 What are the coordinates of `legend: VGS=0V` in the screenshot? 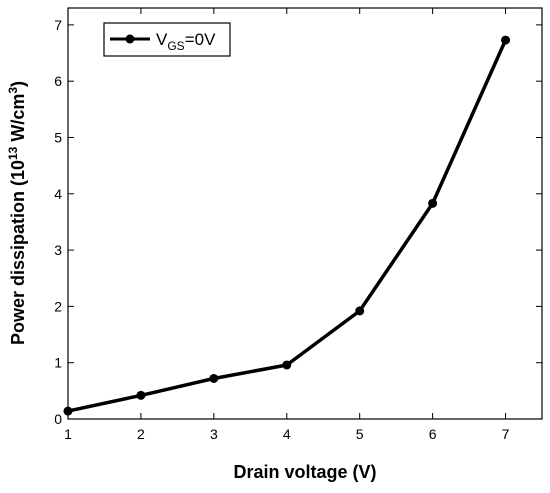 It's located at (167, 39).